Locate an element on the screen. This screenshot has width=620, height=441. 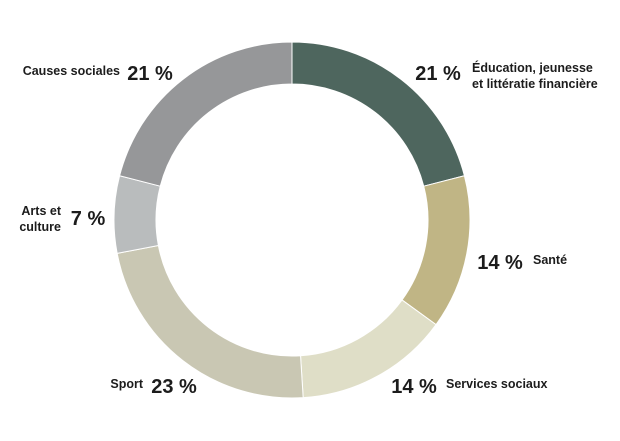
slice-category-line: Arts et is located at coordinates (41, 211).